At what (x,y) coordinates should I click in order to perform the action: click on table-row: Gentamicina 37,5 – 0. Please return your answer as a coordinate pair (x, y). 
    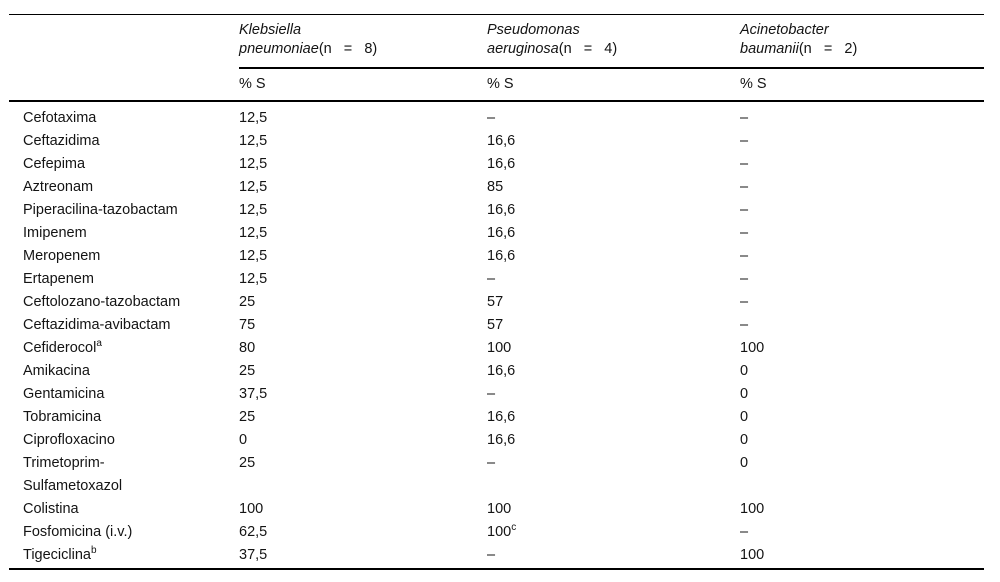
    Looking at the image, I should click on (496, 394).